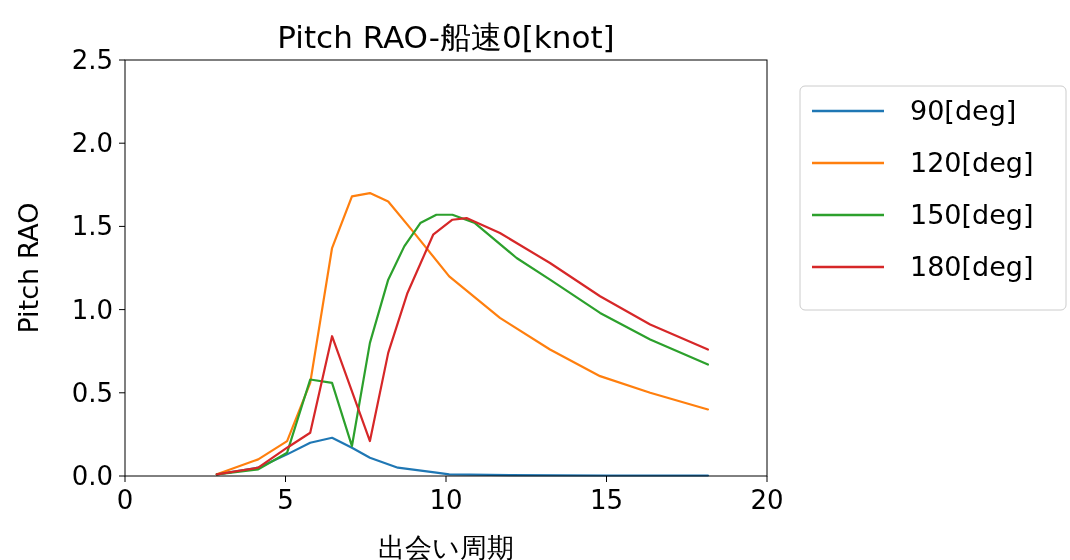  What do you see at coordinates (92, 143) in the screenshot?
I see `y-tick-label: 2.0` at bounding box center [92, 143].